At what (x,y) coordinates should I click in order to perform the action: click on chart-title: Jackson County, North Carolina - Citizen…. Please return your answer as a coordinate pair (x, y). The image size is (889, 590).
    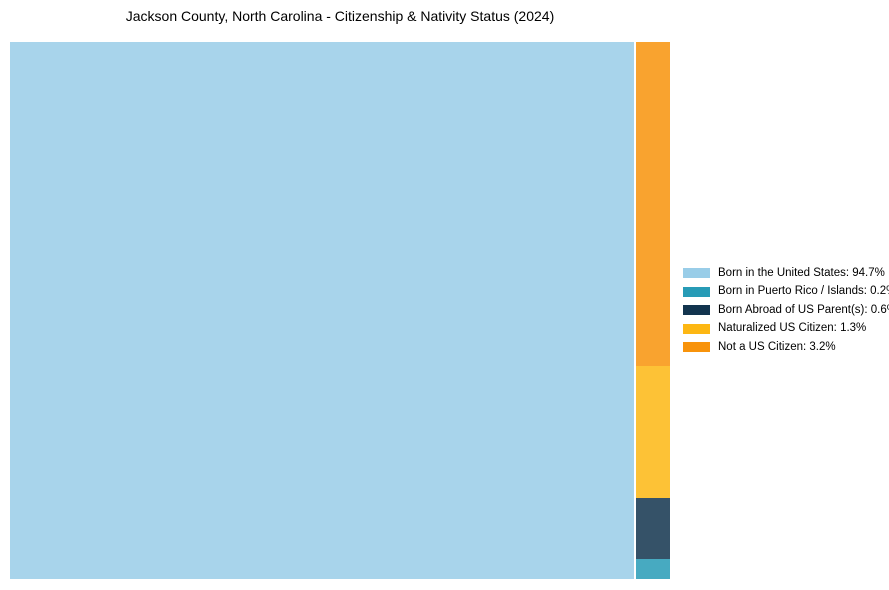
    Looking at the image, I should click on (340, 16).